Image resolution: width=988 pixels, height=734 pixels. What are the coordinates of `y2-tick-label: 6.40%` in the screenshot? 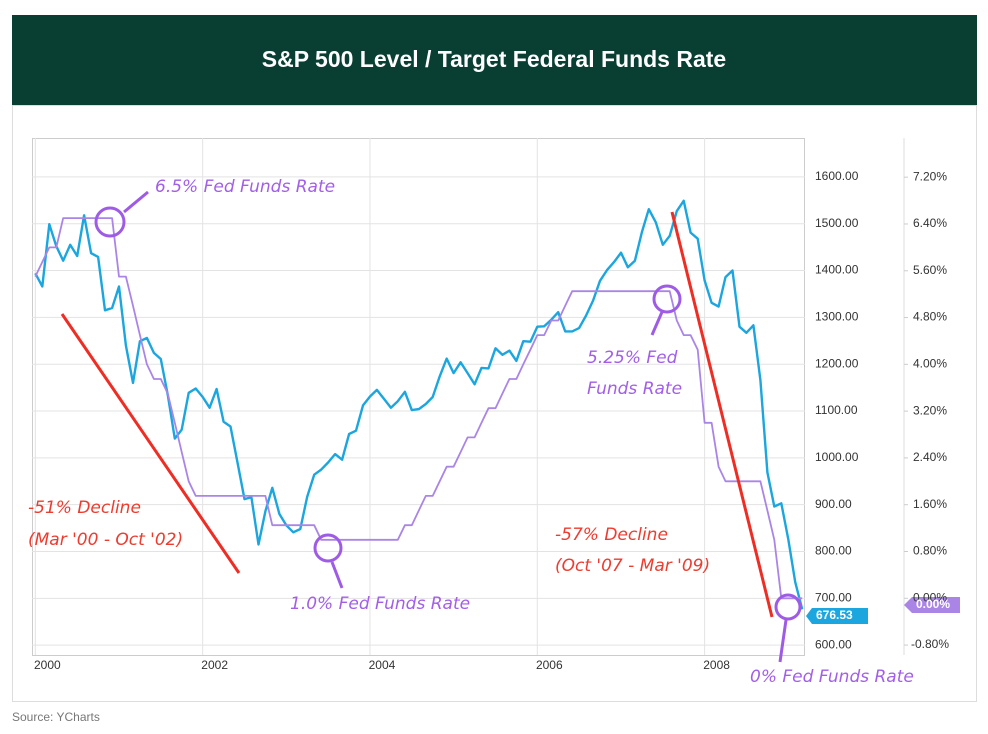 It's located at (930, 223).